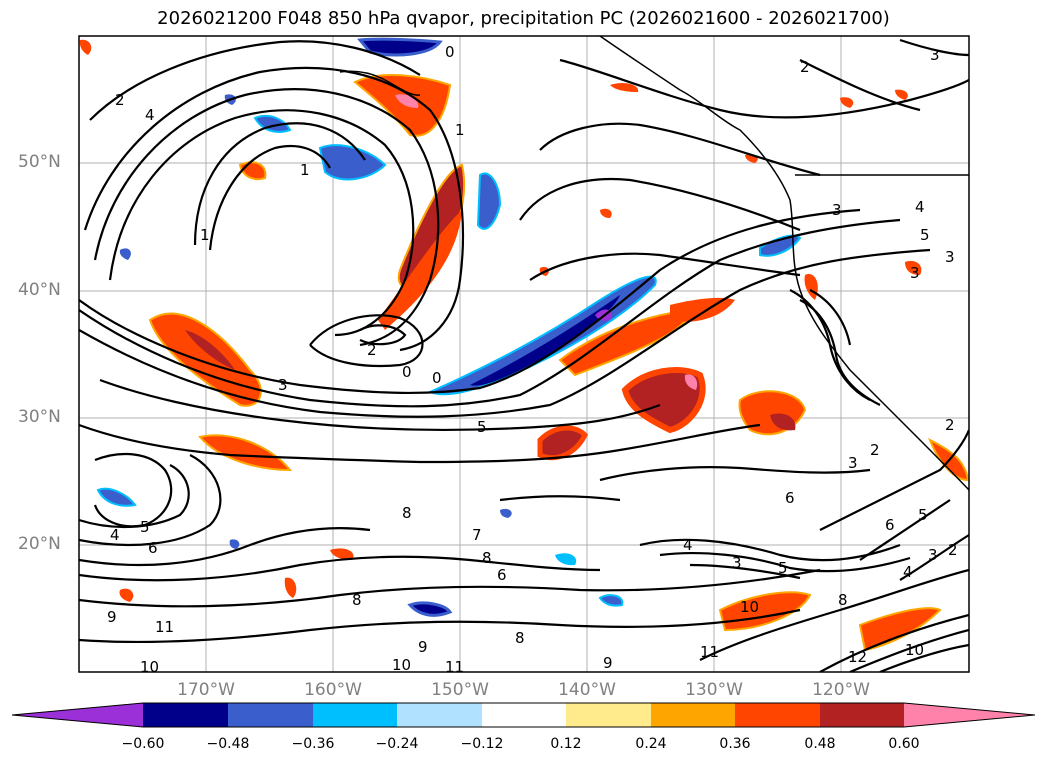 The height and width of the screenshot is (765, 1047). Describe the element at coordinates (651, 744) in the screenshot. I see `colorbar-tick-label: 0.24` at that location.